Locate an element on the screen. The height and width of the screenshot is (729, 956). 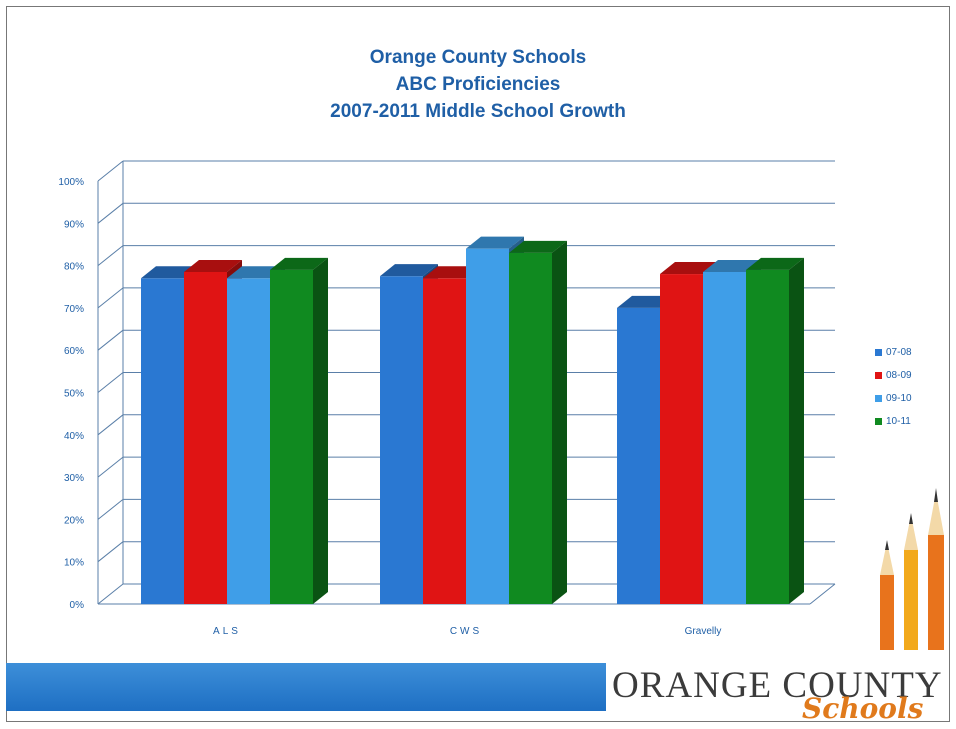
x-category-label: Gravelly is located at coordinates (703, 631).